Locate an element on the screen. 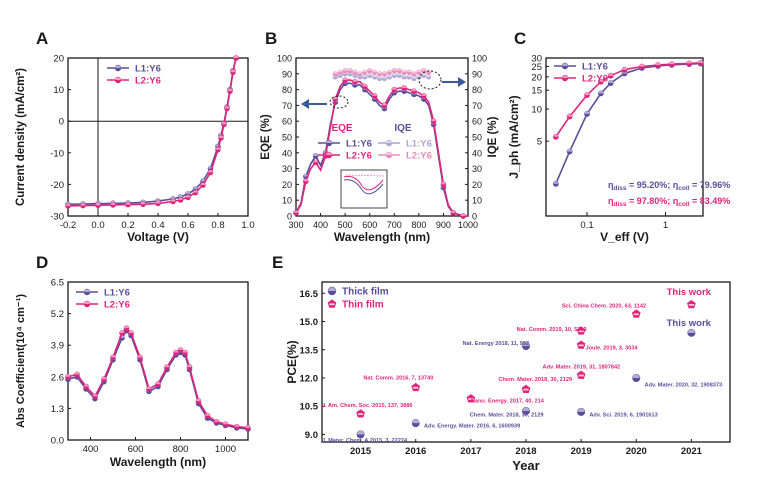  panel-B-ytick-label: 30 is located at coordinates (287, 169).